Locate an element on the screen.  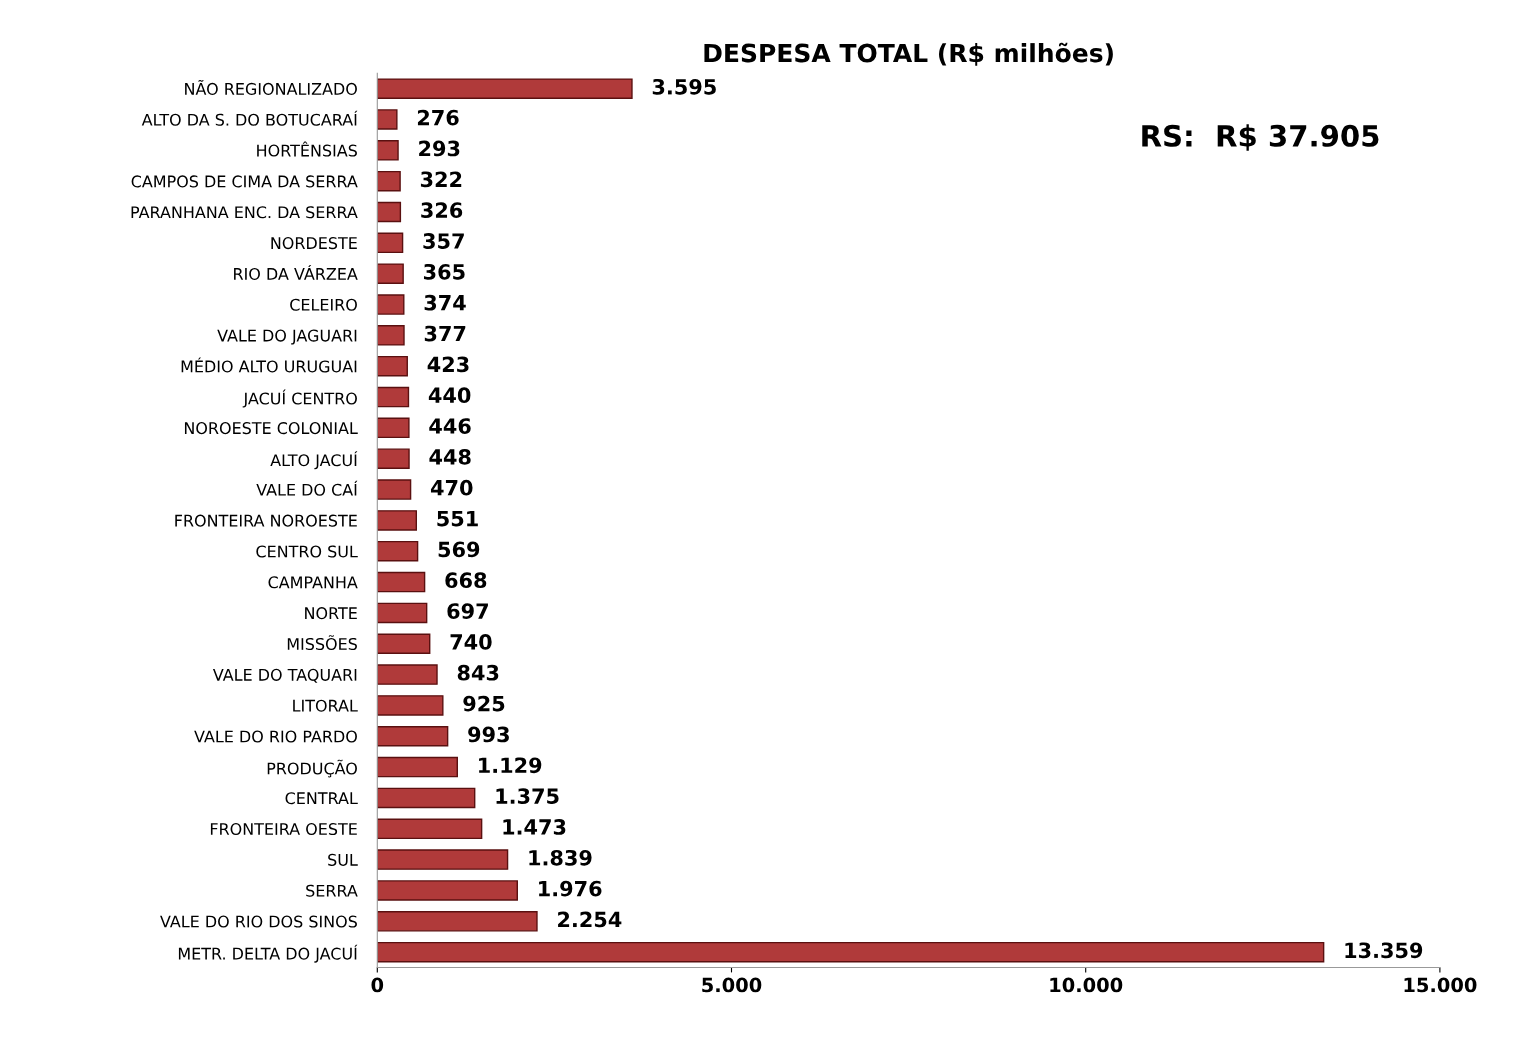
y-tick-label: HORTÊNSIAS is located at coordinates (307, 149).